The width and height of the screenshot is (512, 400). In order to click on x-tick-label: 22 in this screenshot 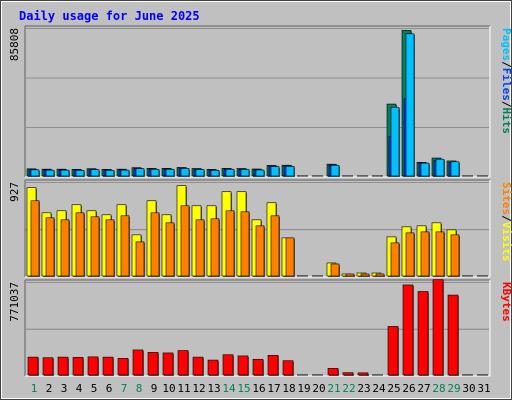, I will do `click(348, 388)`.